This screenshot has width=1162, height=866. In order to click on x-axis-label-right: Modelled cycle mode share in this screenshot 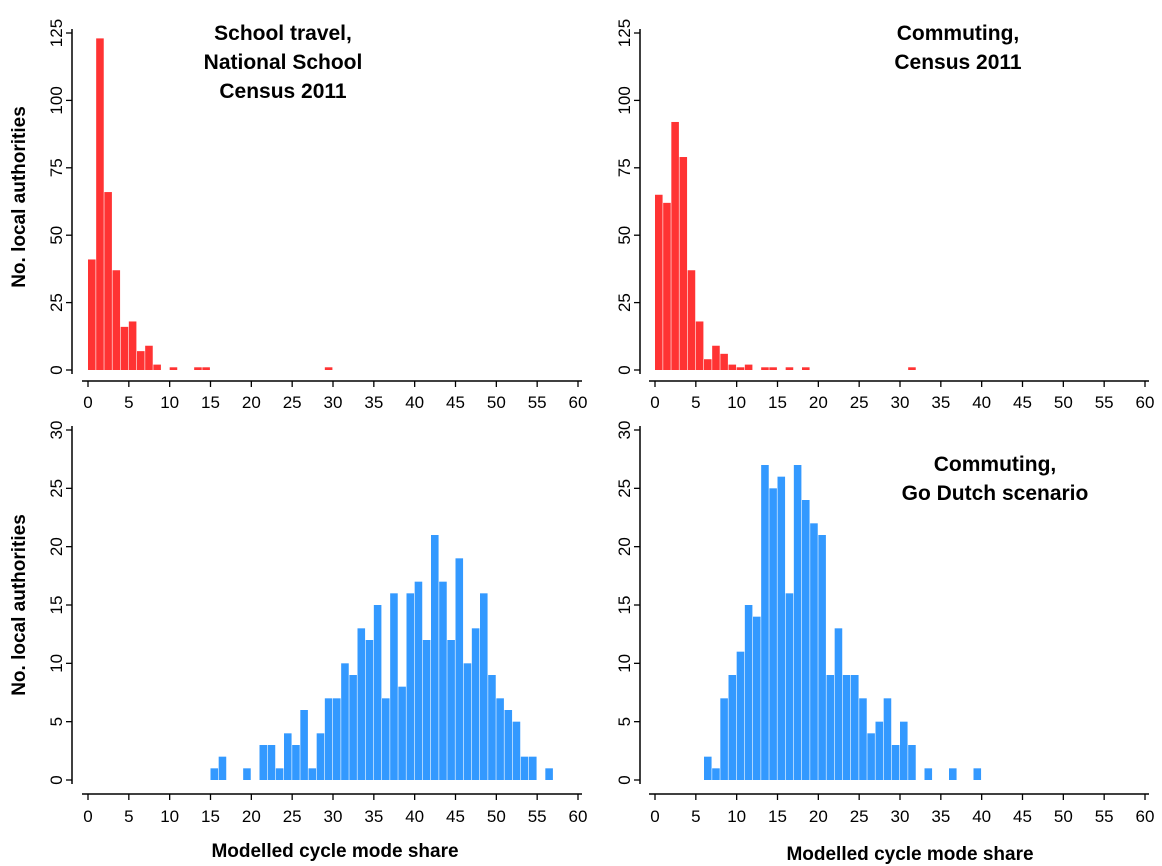, I will do `click(909, 854)`.